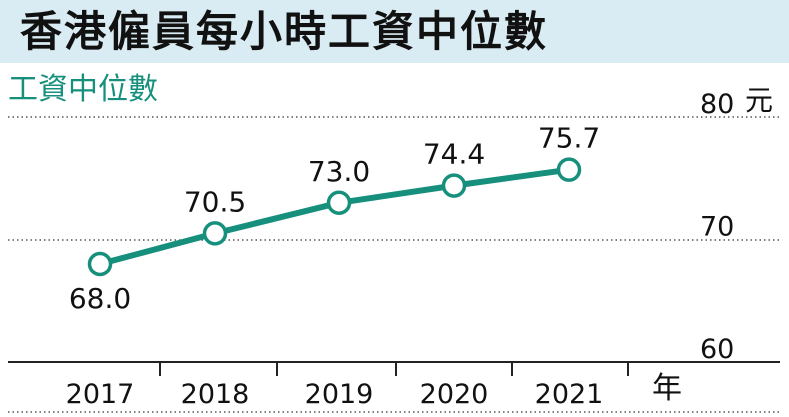 Image resolution: width=789 pixels, height=417 pixels. Describe the element at coordinates (717, 227) in the screenshot. I see `y-tick-label: 70` at that location.